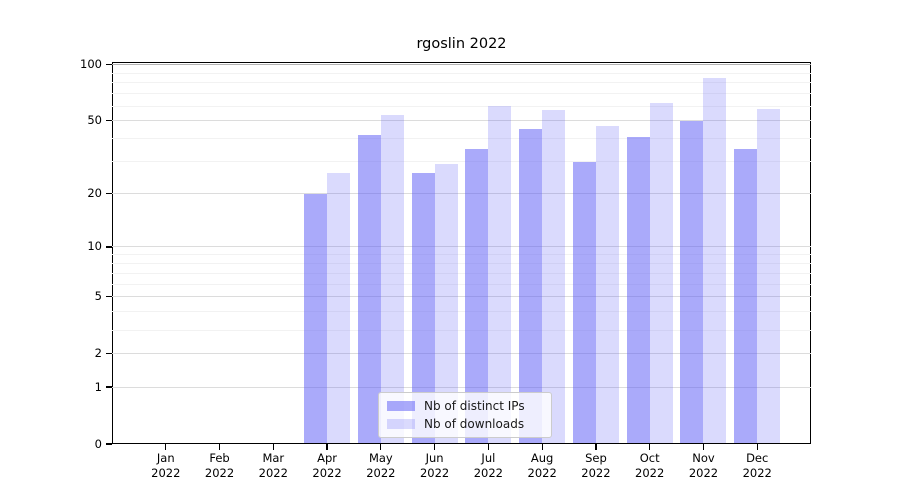 This screenshot has width=900, height=500. What do you see at coordinates (554, 276) in the screenshot?
I see `bar-downloads-aug` at bounding box center [554, 276].